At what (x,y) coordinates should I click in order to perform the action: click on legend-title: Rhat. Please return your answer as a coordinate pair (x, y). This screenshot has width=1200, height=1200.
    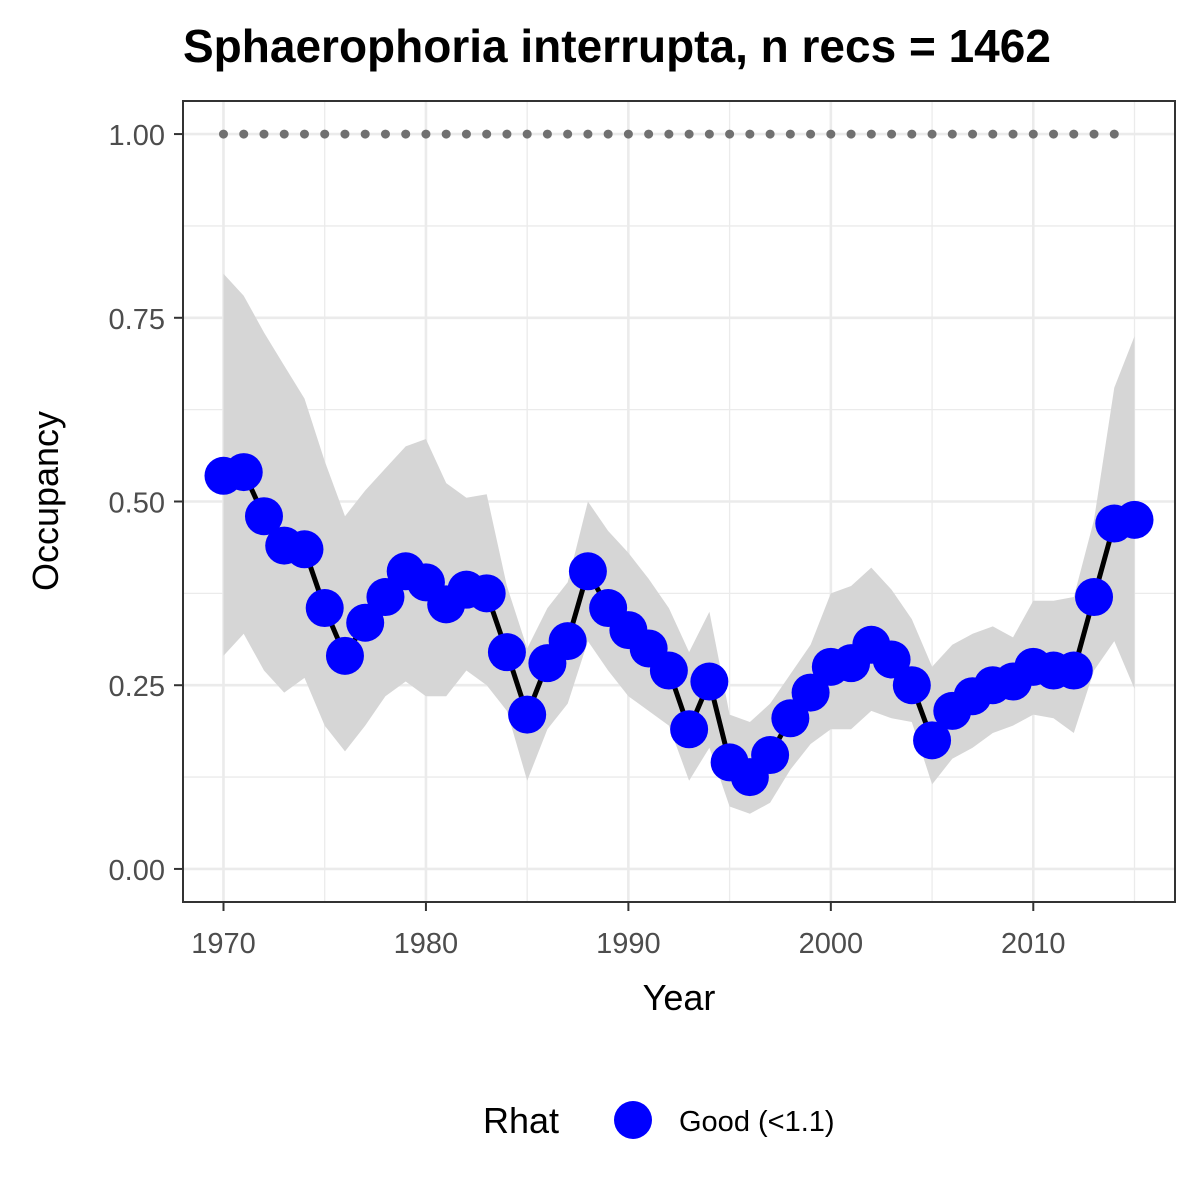
    Looking at the image, I should click on (521, 1120).